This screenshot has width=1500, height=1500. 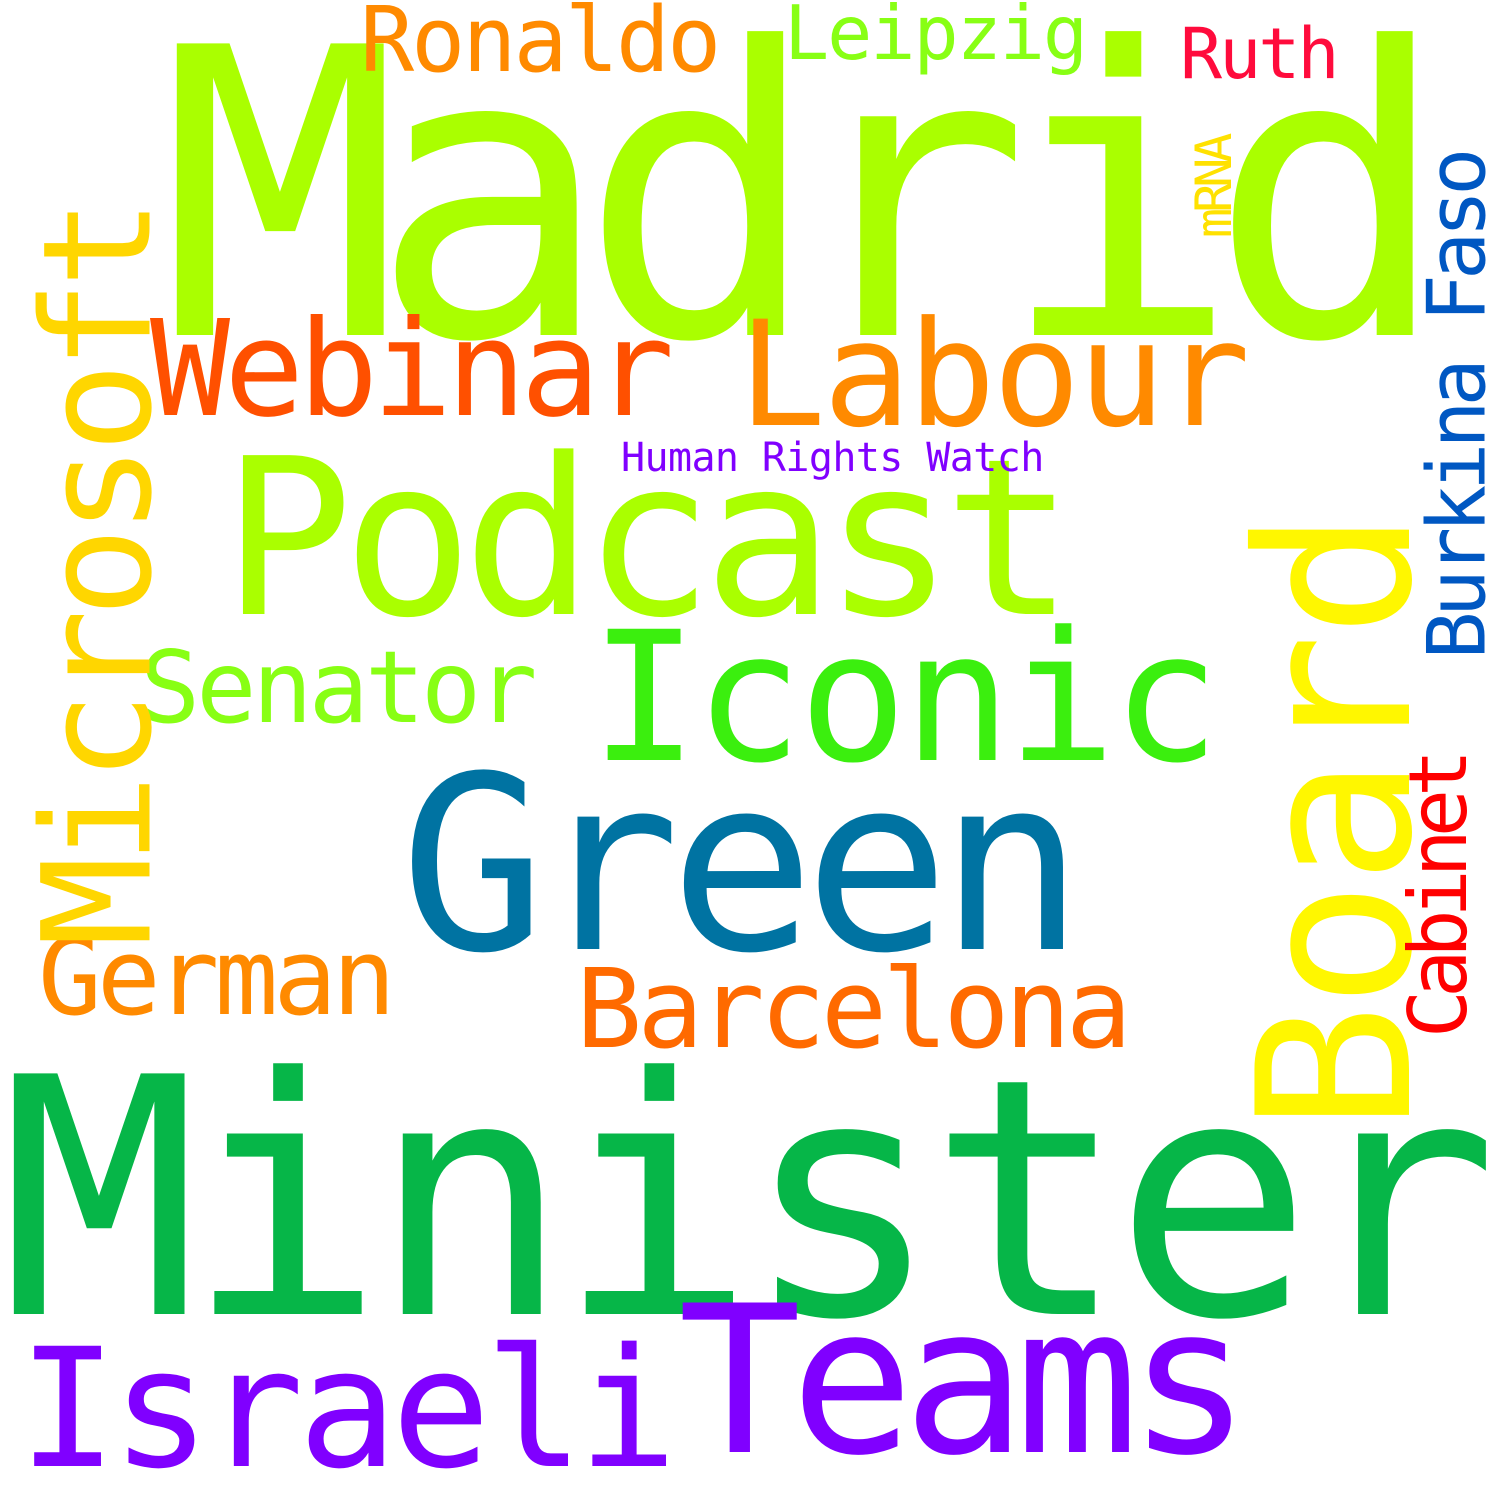 What do you see at coordinates (1455, 406) in the screenshot?
I see `word-burkina-faso: Burkina Faso` at bounding box center [1455, 406].